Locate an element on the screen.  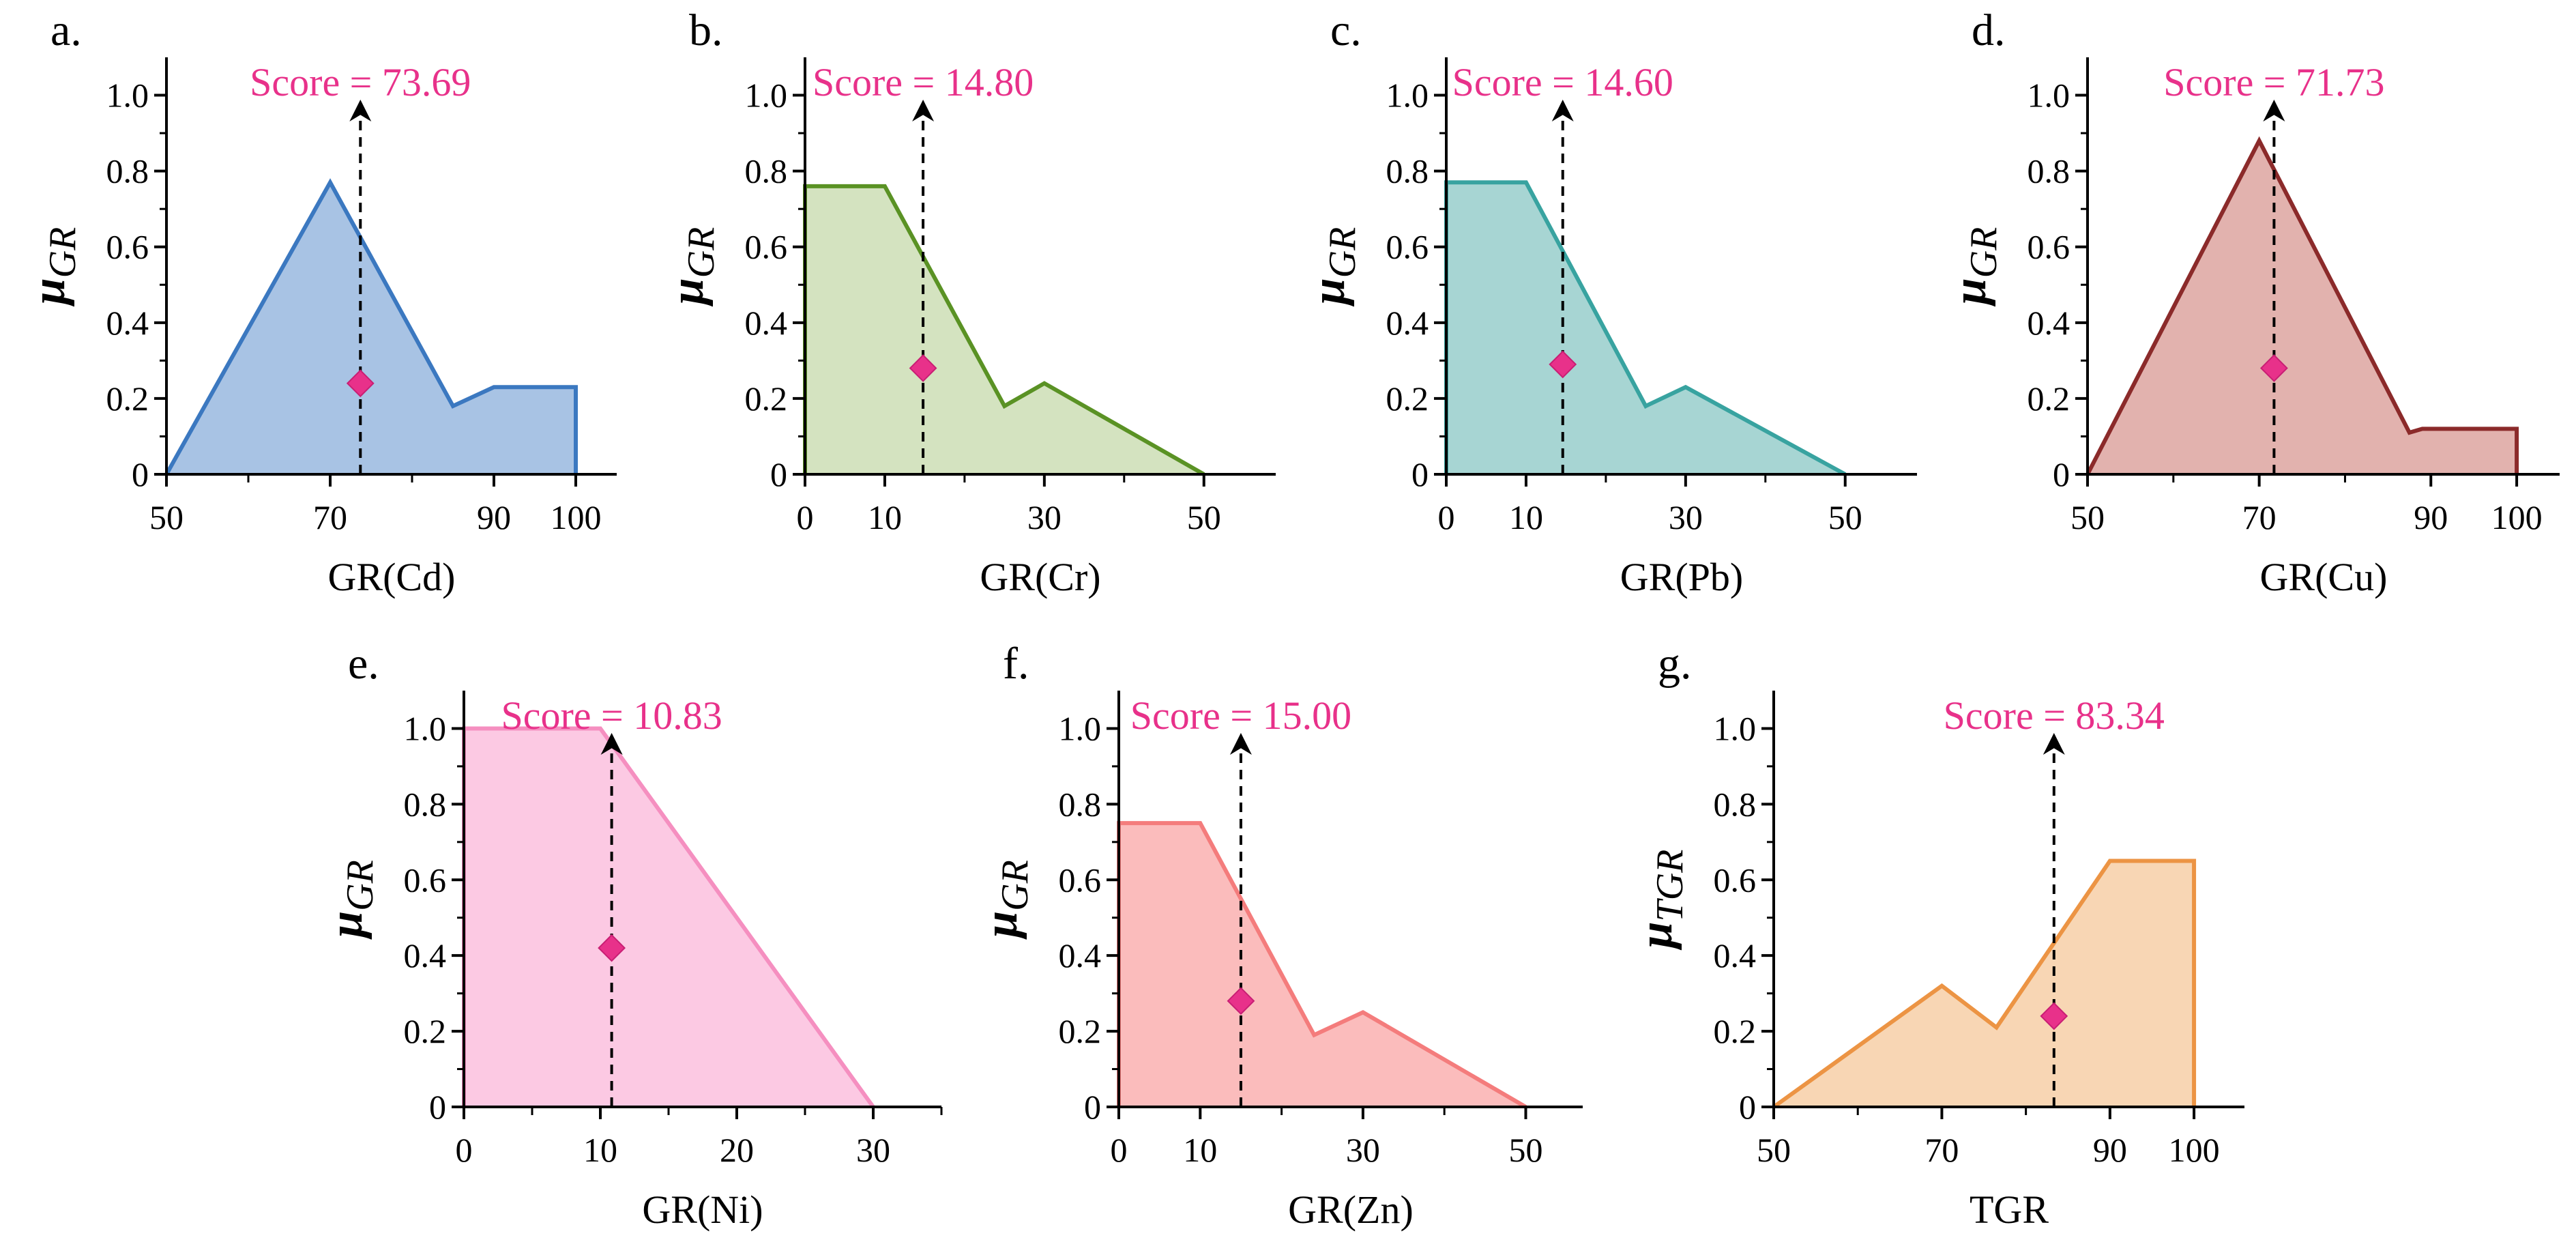
x-axis-label: GR(Cu) is located at coordinates (2324, 577).